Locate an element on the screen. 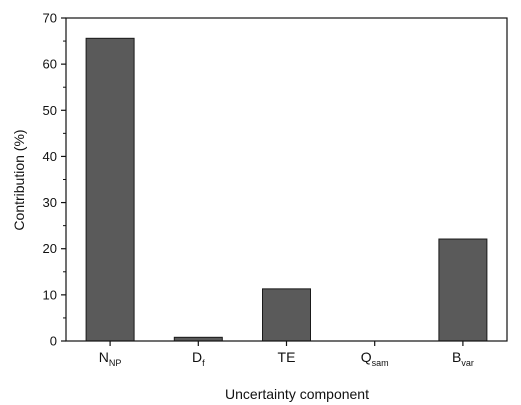 The height and width of the screenshot is (405, 521). x-axis-ticks: NNP Df TE Qsam Bvar is located at coordinates (286, 354).